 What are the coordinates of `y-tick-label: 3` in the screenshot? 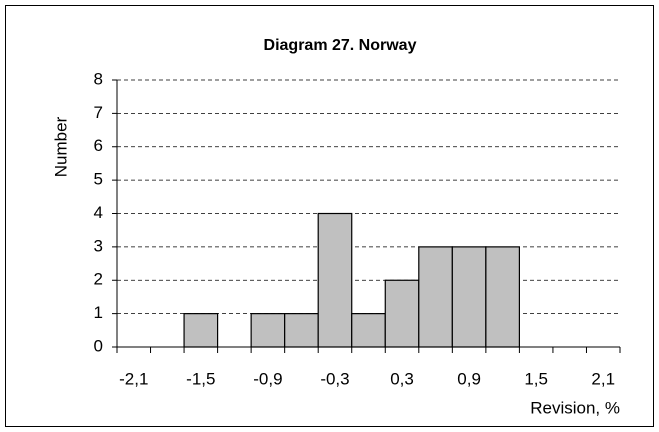 It's located at (98, 245).